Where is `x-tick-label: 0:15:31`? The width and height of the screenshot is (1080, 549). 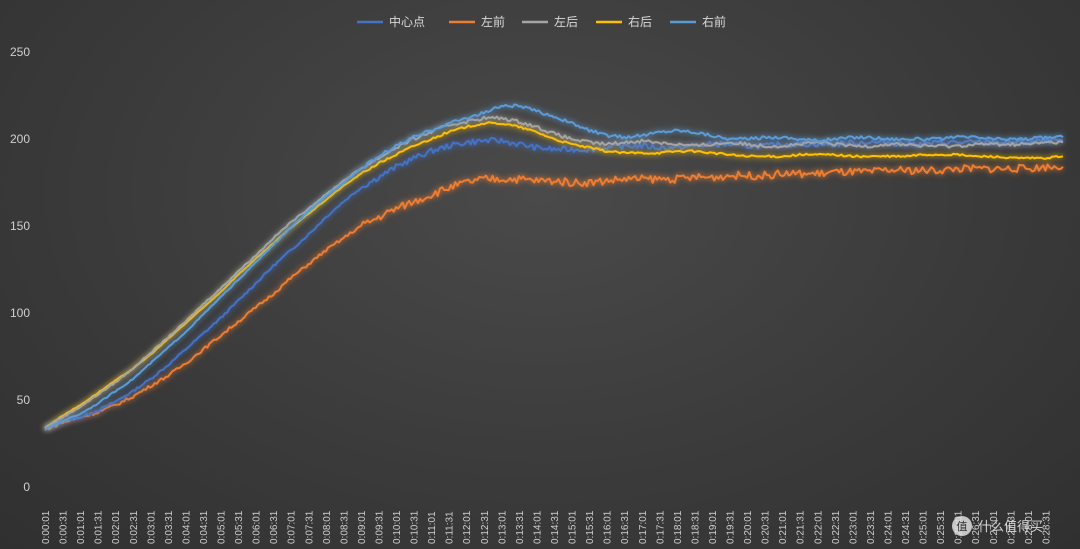
x-tick-label: 0:15:31 is located at coordinates (590, 527).